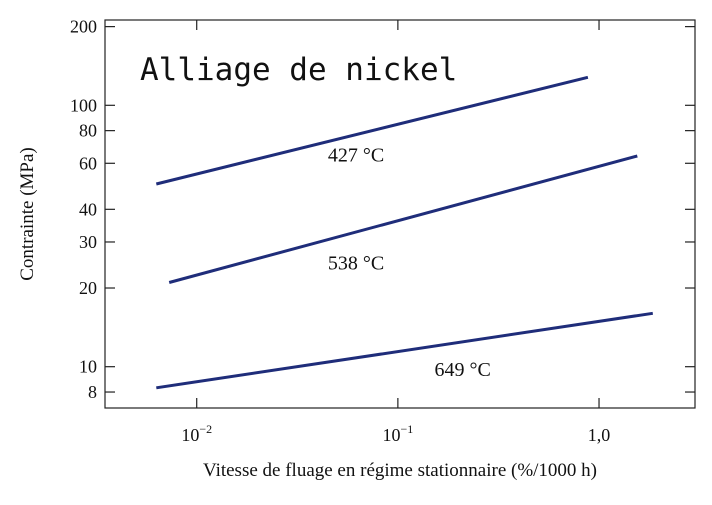 The height and width of the screenshot is (505, 712). Describe the element at coordinates (88, 131) in the screenshot. I see `y-tick-label: 80` at that location.